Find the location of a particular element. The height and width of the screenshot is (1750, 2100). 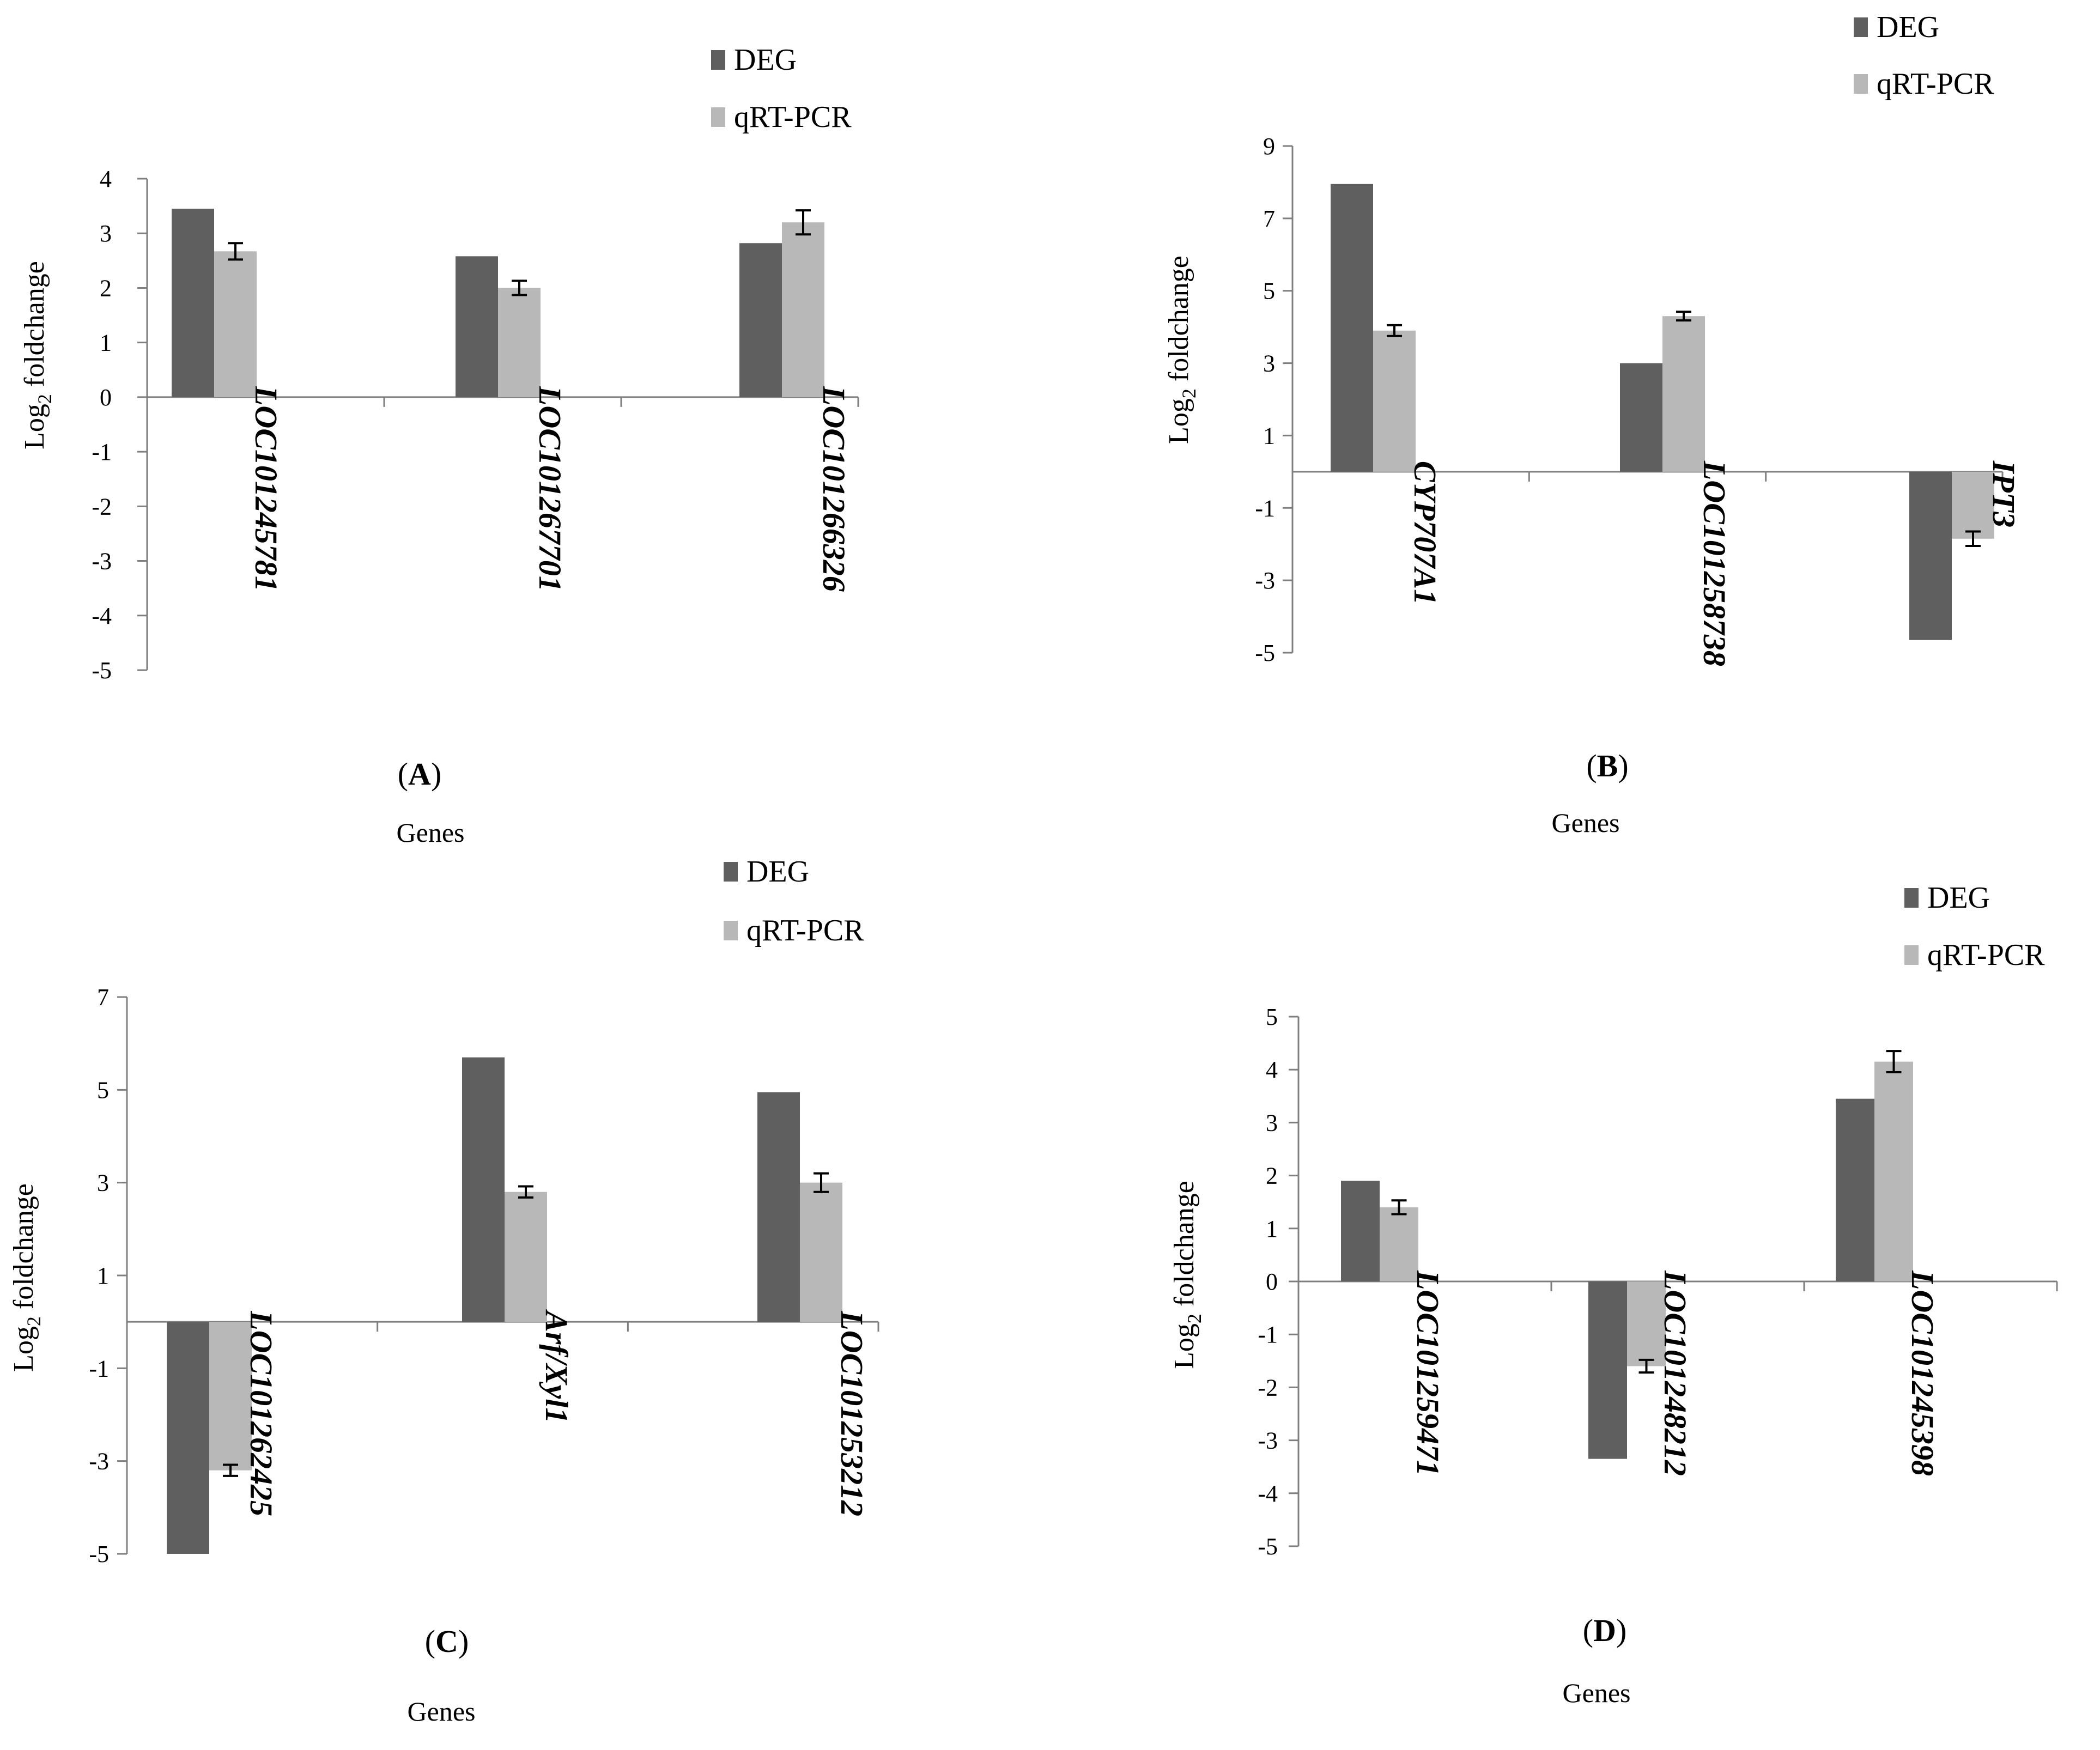

panel-label: (D) is located at coordinates (1605, 1630).